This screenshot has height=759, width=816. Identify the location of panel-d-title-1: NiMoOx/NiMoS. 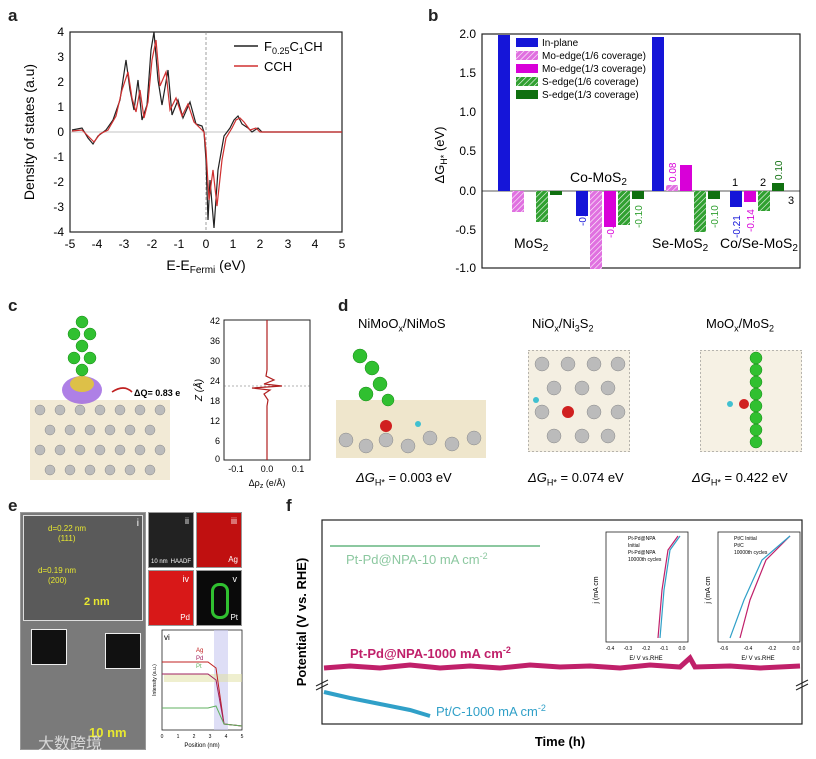
(402, 325).